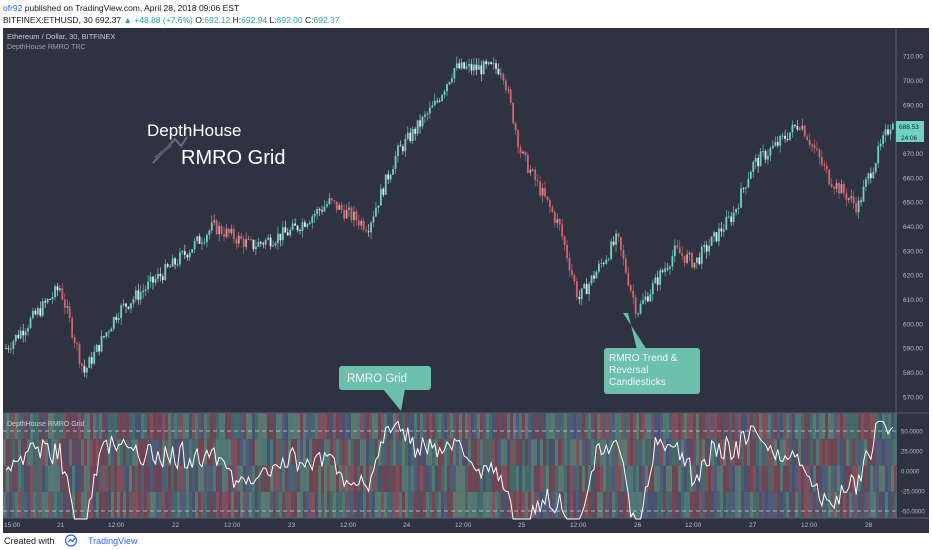 This screenshot has width=932, height=550. What do you see at coordinates (693, 525) in the screenshot?
I see `time-tick-label: 12:00` at bounding box center [693, 525].